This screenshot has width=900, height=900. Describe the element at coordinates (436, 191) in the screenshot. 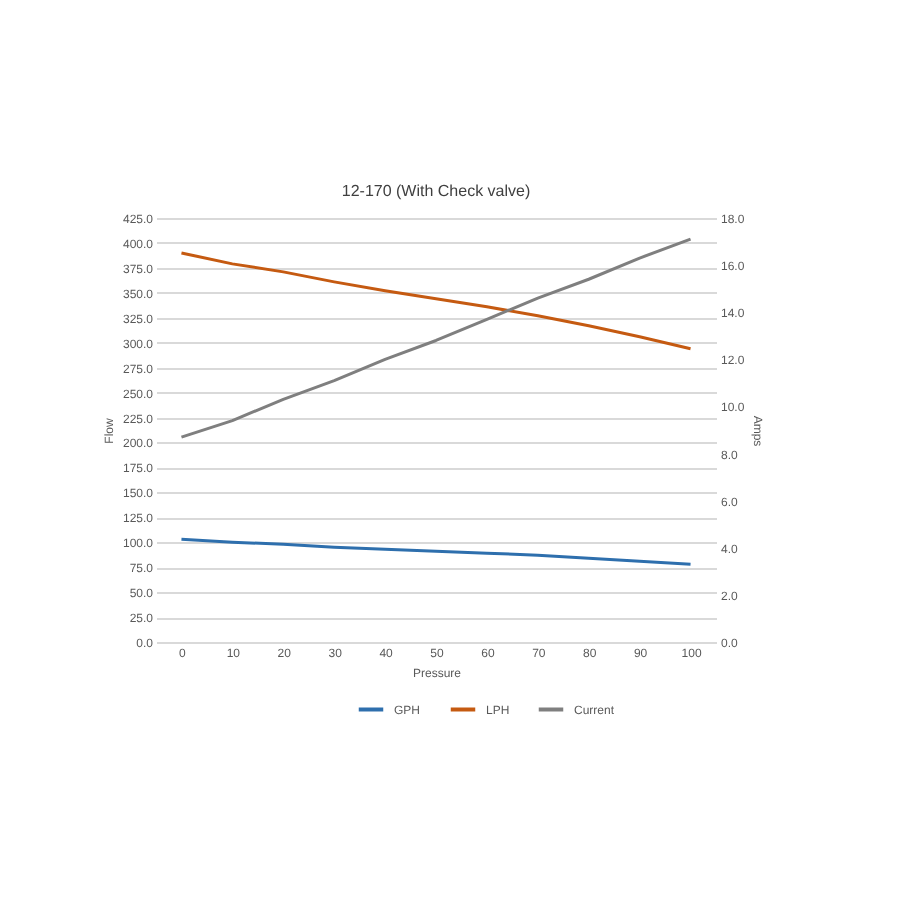

I see `chart-title: 12-170 (With Check valve)` at that location.